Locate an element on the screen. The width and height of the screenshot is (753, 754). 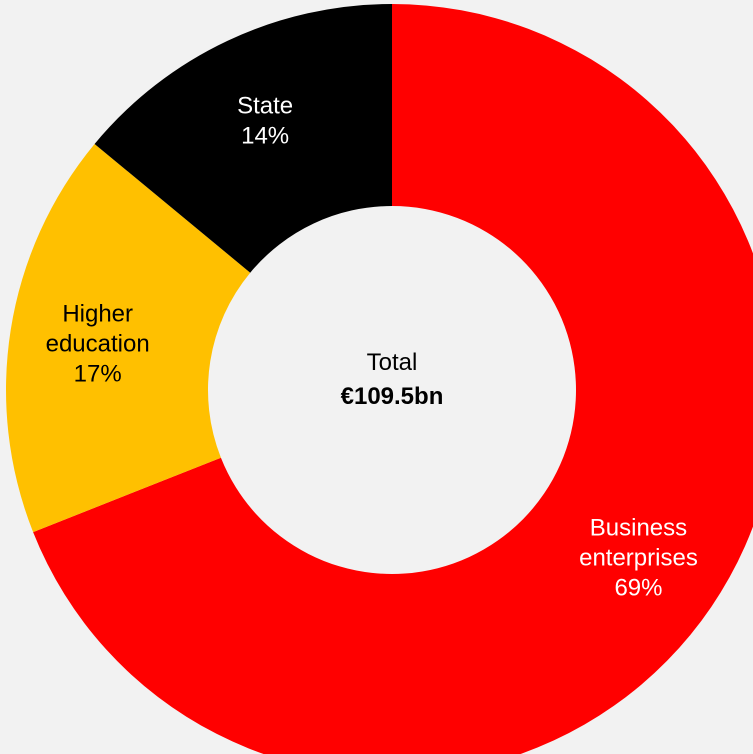
slice-label-state: State 14% is located at coordinates (265, 120).